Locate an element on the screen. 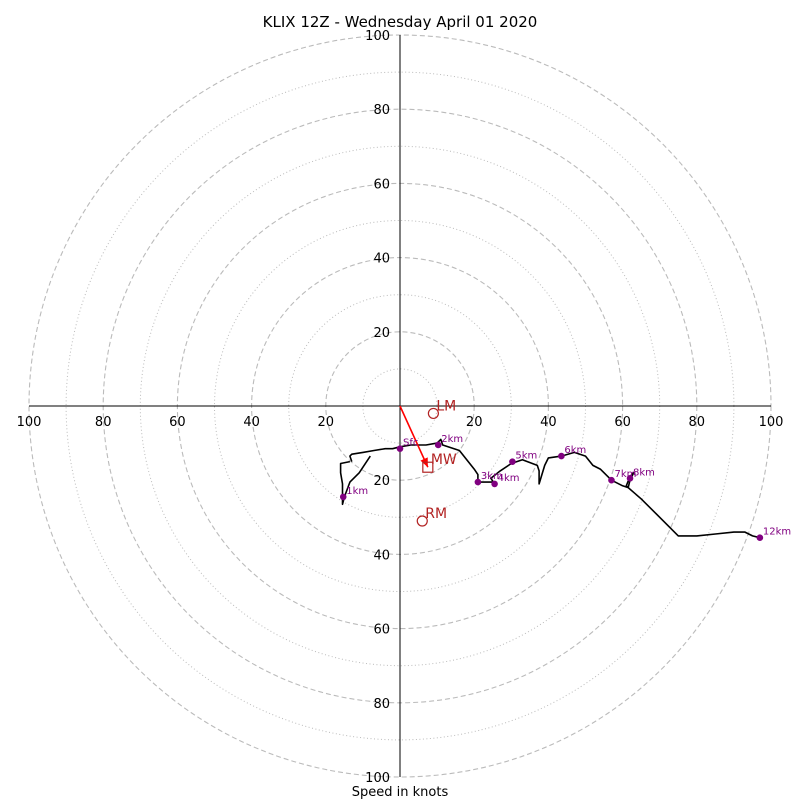 The height and width of the screenshot is (800, 800). storm-motion-markers: LM RM MW is located at coordinates (436, 462).